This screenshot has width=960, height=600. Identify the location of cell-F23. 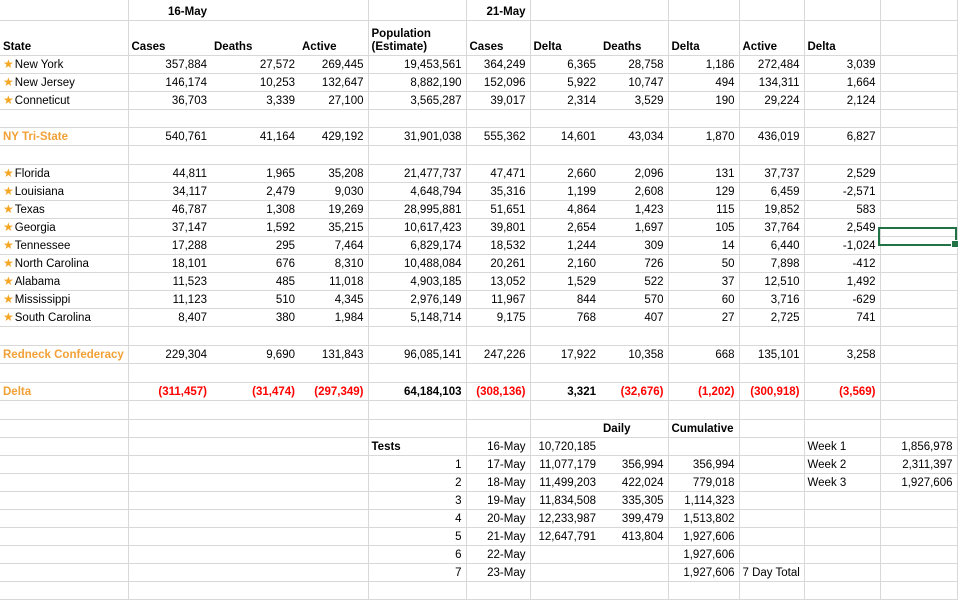
(498, 428).